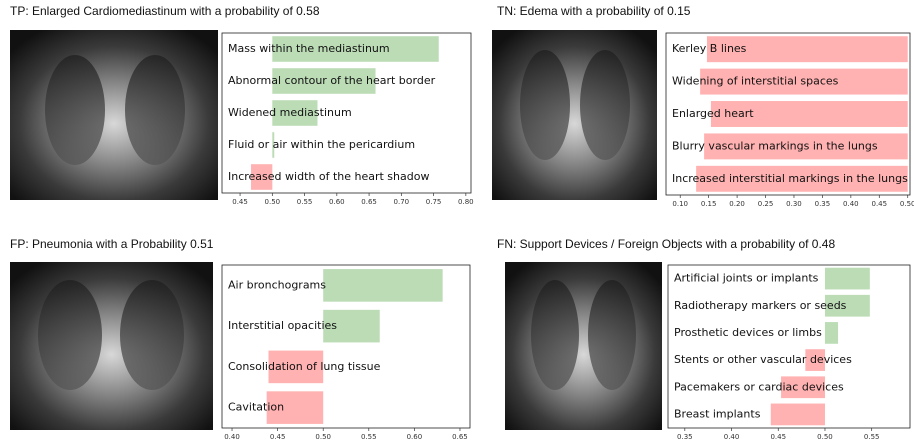 The height and width of the screenshot is (441, 914). Describe the element at coordinates (755, 81) in the screenshot. I see `category-label: Widening of interstitial spaces` at that location.